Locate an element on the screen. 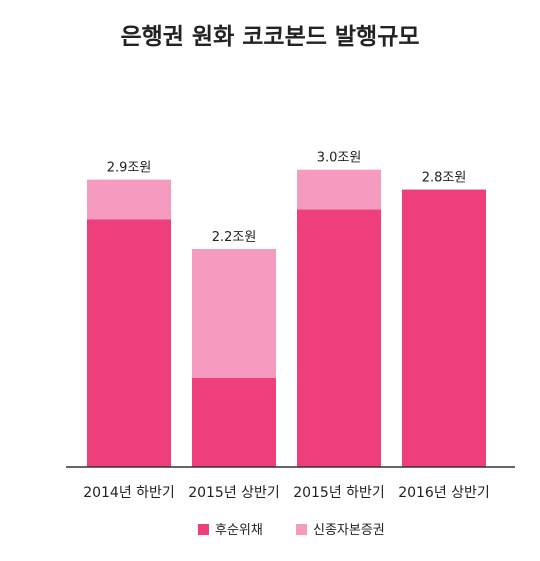 The height and width of the screenshot is (561, 540). category-labels: 2014년 하반기 2015년 상반기 2015년 하반기 2016년 상반기 is located at coordinates (286, 493).